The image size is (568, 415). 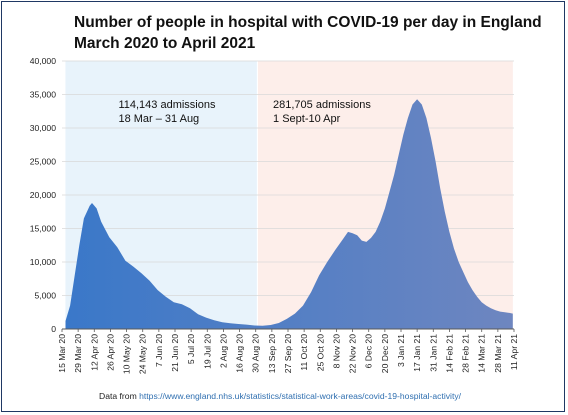 What do you see at coordinates (110, 352) in the screenshot?
I see `x-tick-label-3: 26 Apr 20` at bounding box center [110, 352].